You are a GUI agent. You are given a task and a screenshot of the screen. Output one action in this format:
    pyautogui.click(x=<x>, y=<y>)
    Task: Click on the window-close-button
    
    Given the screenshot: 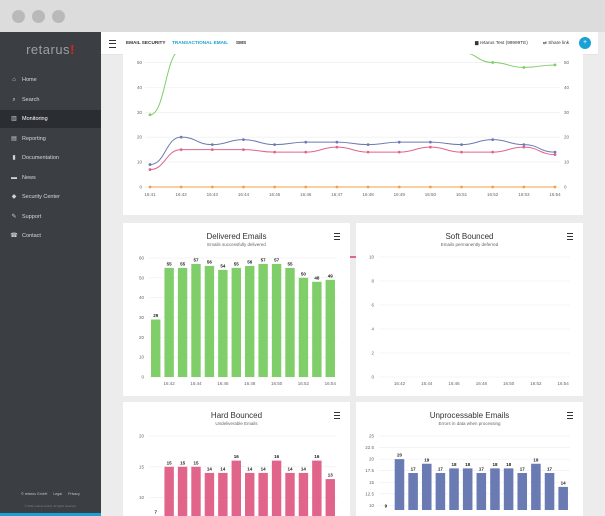 What is the action you would take?
    pyautogui.click(x=18, y=16)
    